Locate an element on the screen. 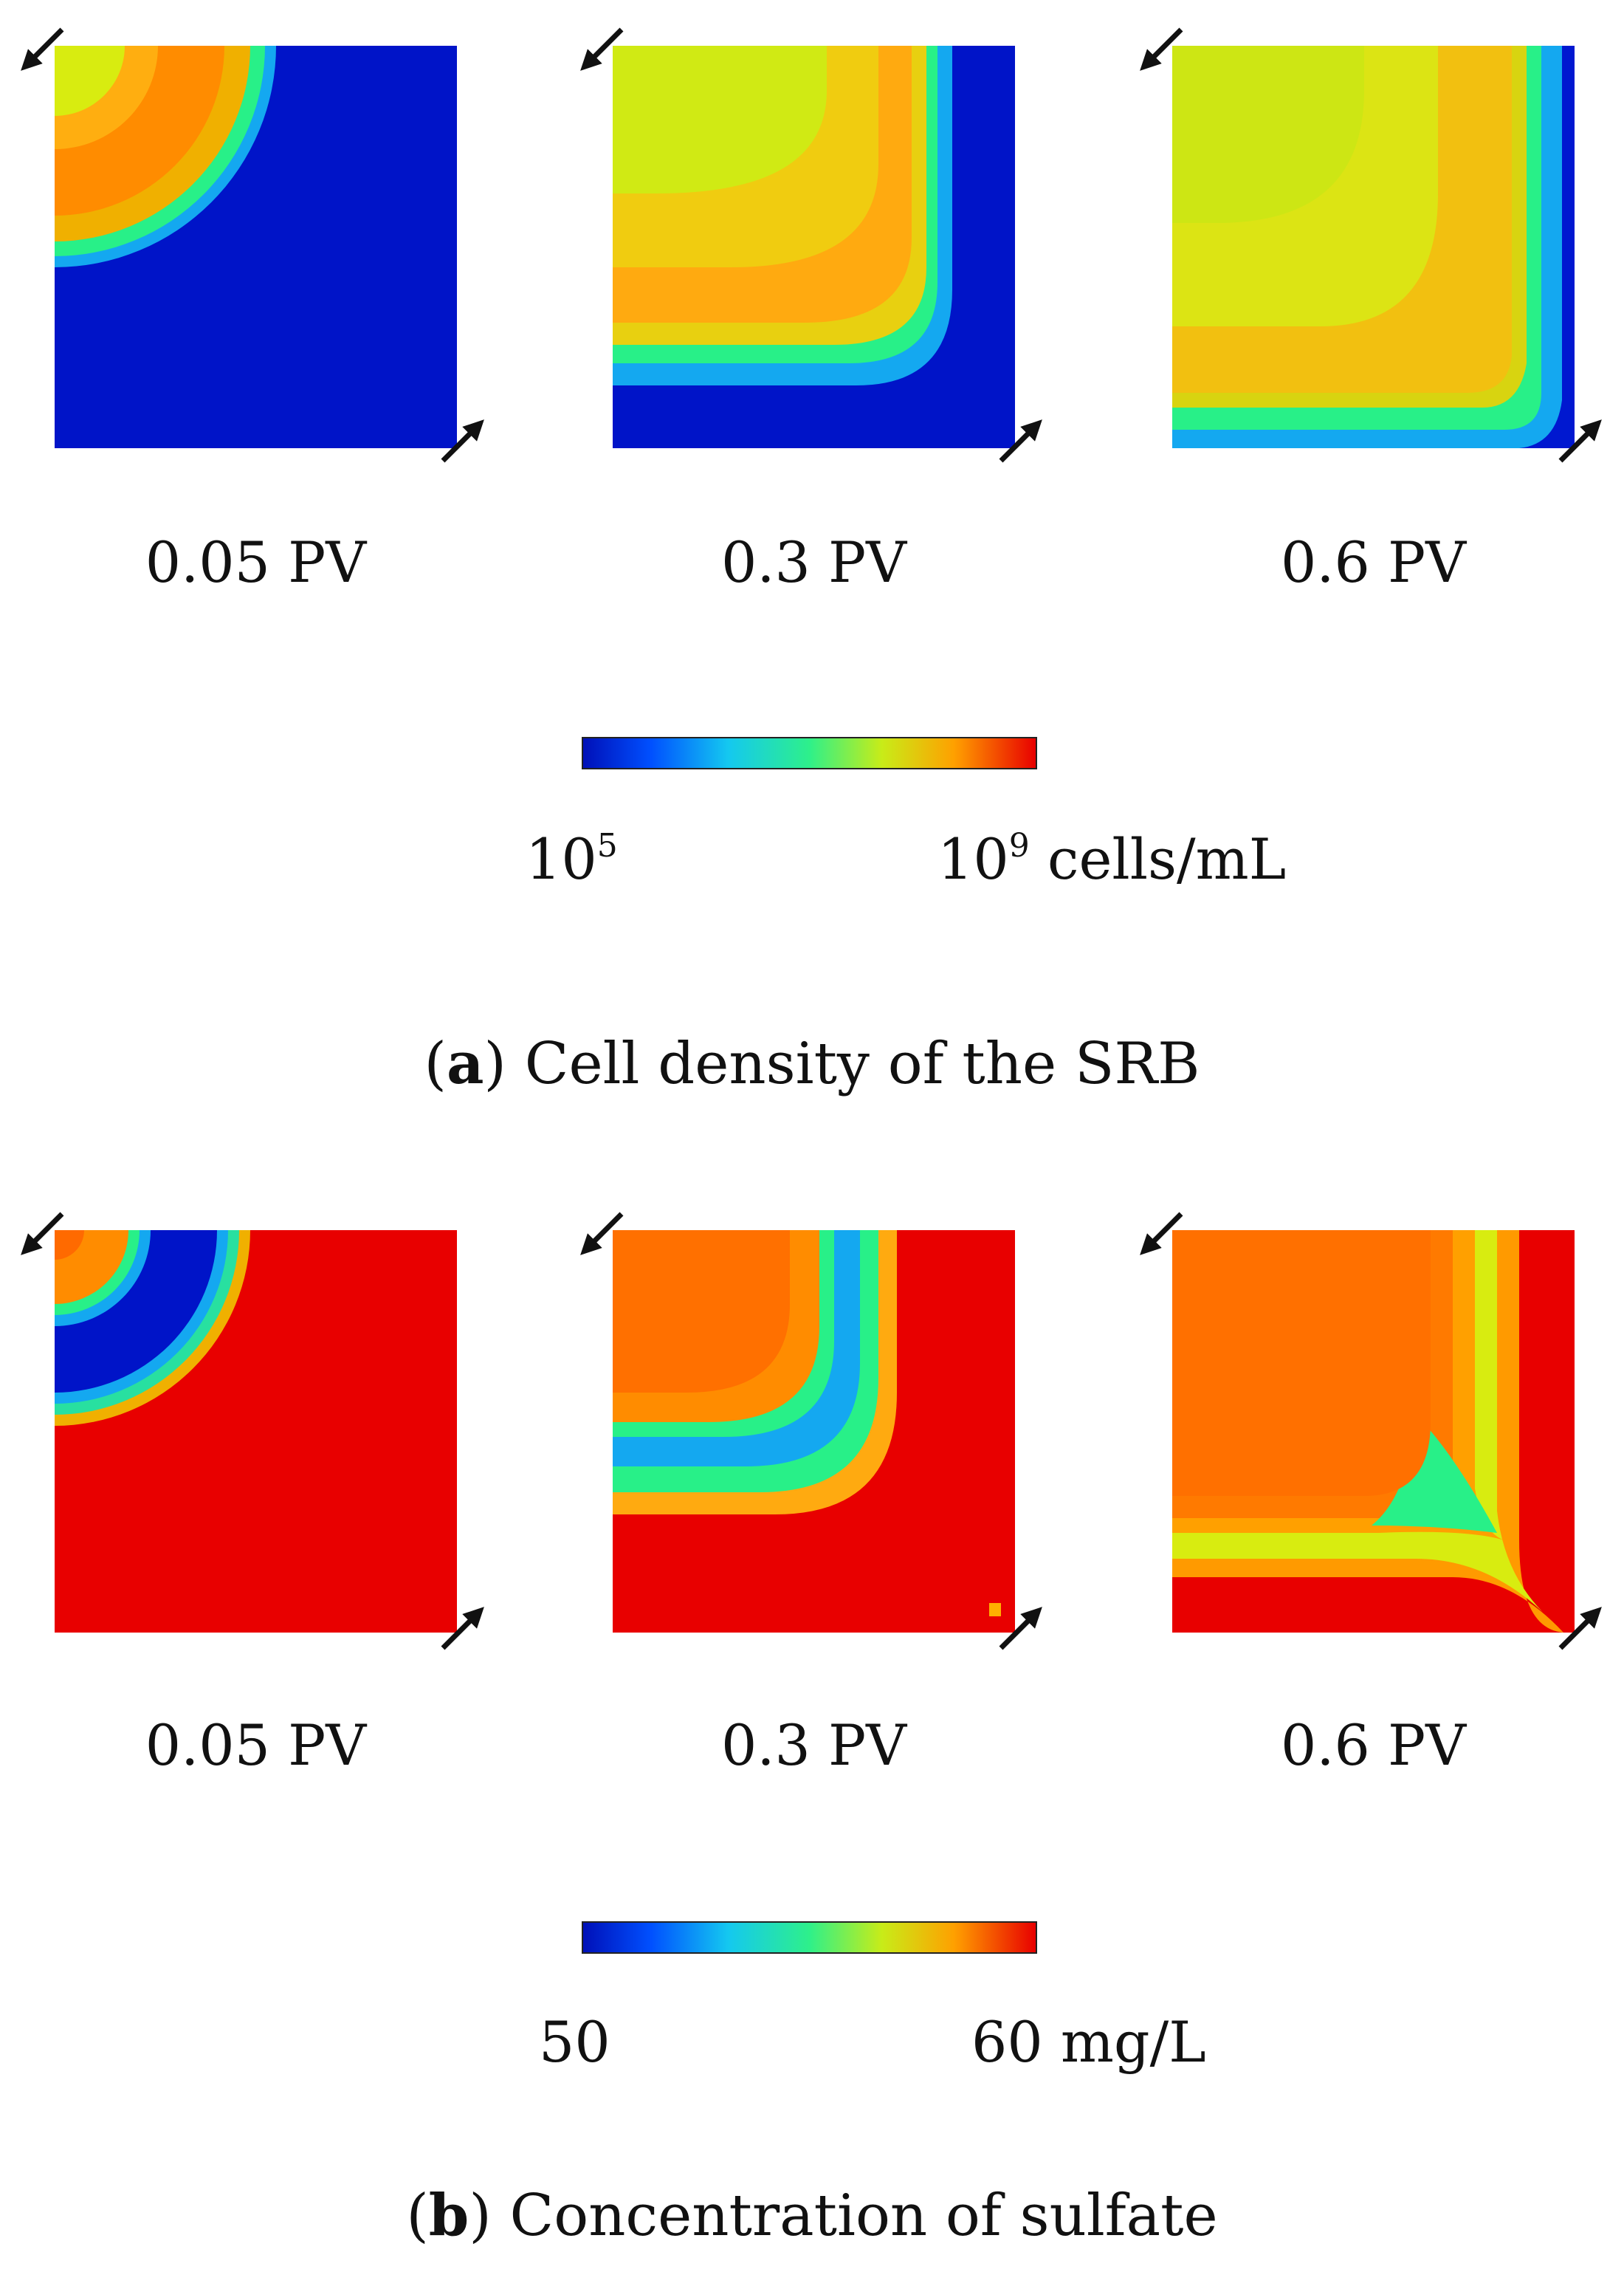 The image size is (1624, 2272). colorbar-min-label: 105 is located at coordinates (572, 859).